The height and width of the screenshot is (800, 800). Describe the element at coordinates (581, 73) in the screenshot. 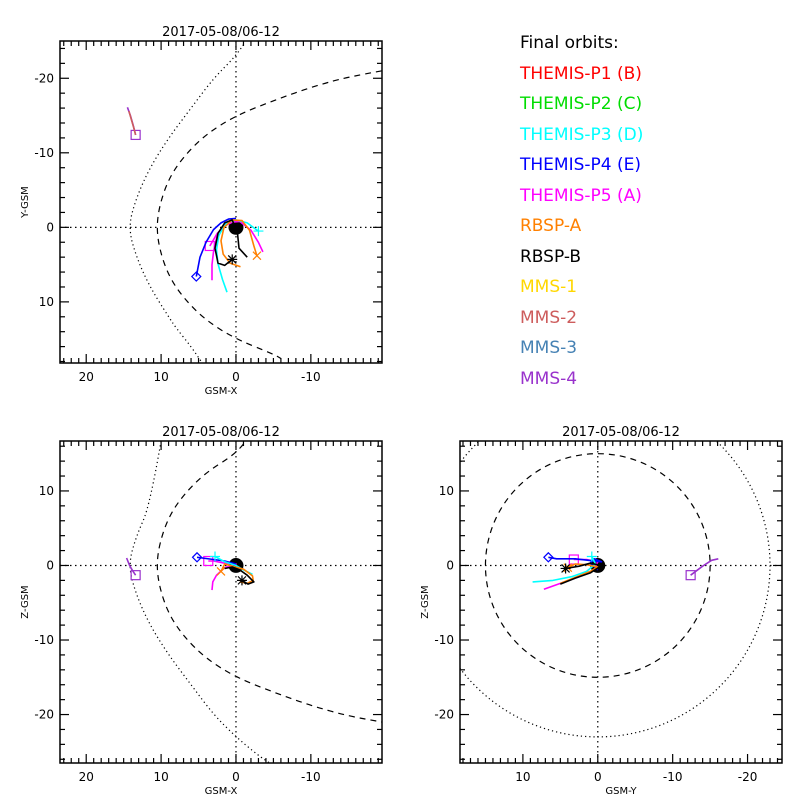

I see `legend-entry: THEMIS-P1 (B)` at that location.